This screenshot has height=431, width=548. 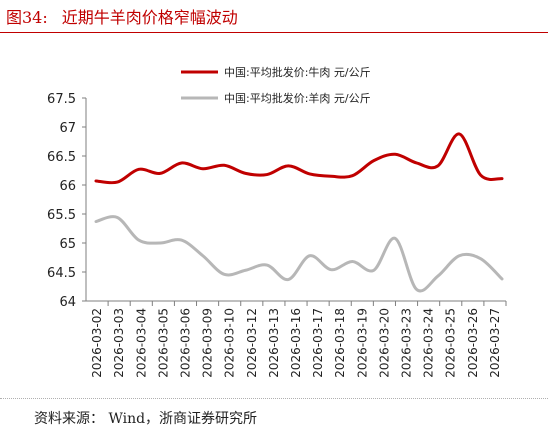 What do you see at coordinates (276, 85) in the screenshot?
I see `legend: 中国:平均批发价:牛肉 元/公斤 中国:平均批发价:羊肉 元/公斤` at bounding box center [276, 85].